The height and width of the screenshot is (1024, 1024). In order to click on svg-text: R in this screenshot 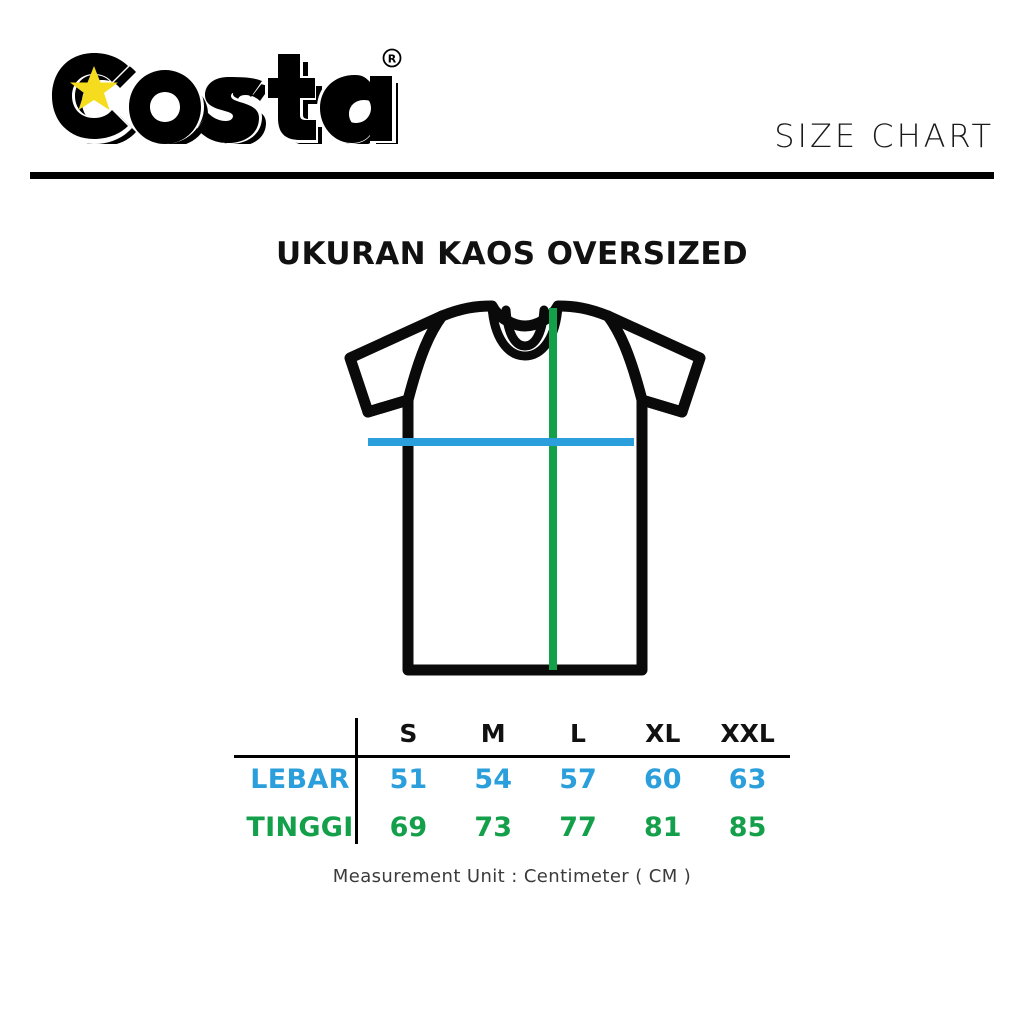, I will do `click(392, 59)`.